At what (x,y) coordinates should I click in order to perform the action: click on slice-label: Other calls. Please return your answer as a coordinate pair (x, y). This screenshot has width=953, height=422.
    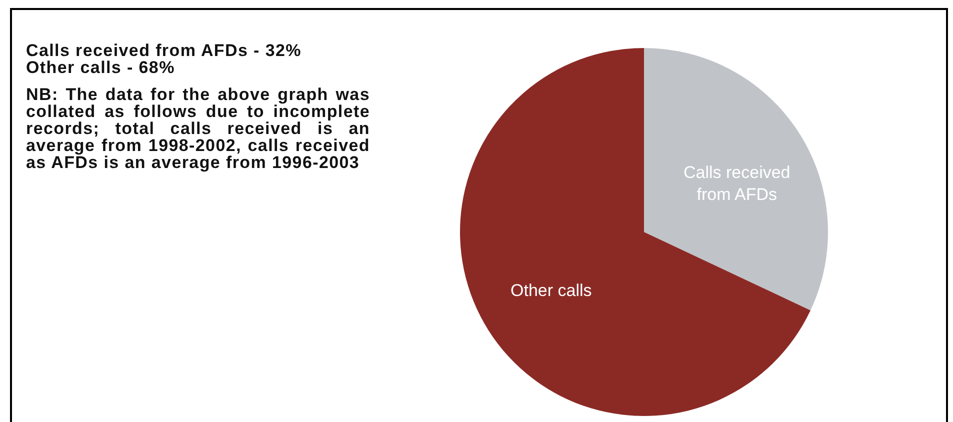
    Looking at the image, I should click on (551, 290).